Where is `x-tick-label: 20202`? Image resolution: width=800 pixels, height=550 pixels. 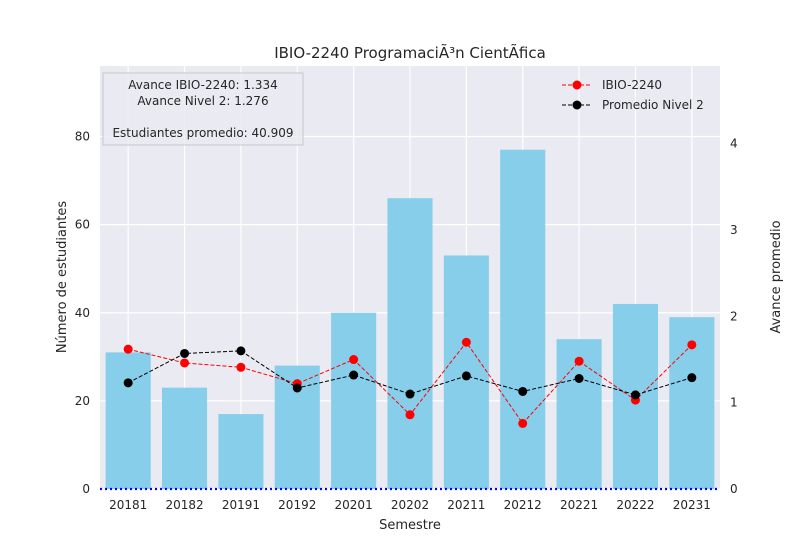
x-tick-label: 20202 is located at coordinates (410, 505).